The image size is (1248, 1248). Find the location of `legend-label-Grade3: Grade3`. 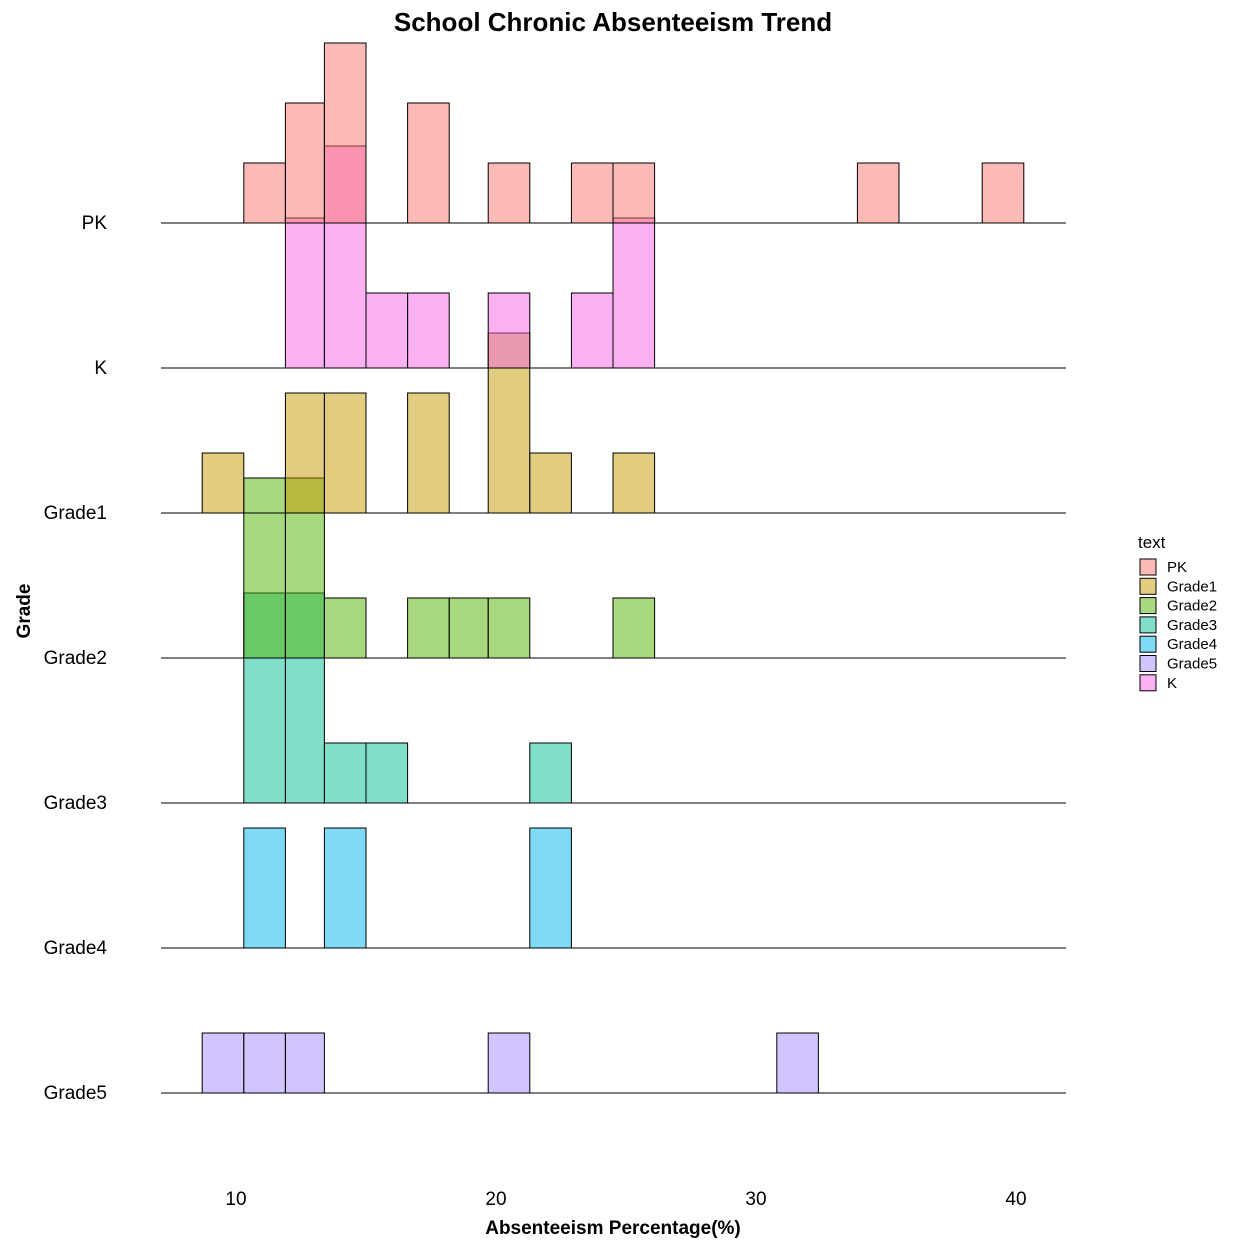

legend-label-Grade3: Grade3 is located at coordinates (1192, 625).